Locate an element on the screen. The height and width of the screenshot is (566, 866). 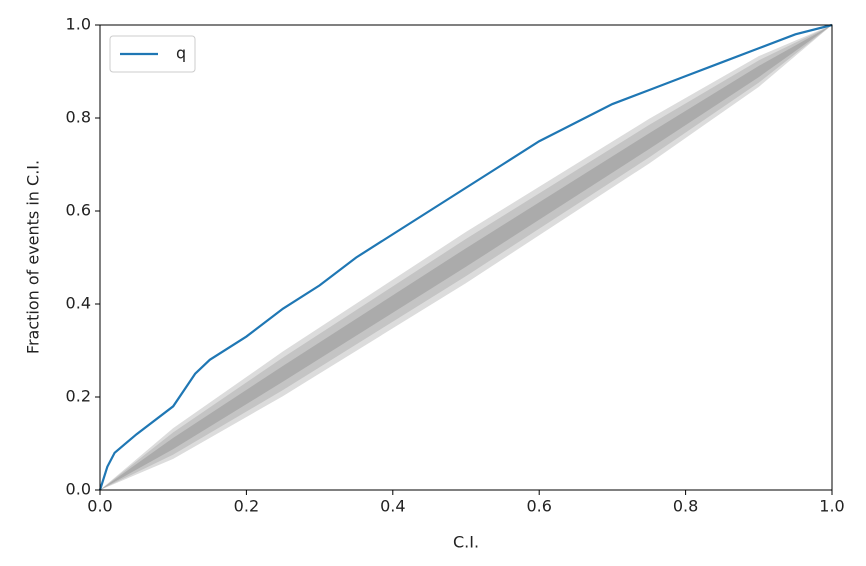
y-tick-label: 1.0 is located at coordinates (78, 24).